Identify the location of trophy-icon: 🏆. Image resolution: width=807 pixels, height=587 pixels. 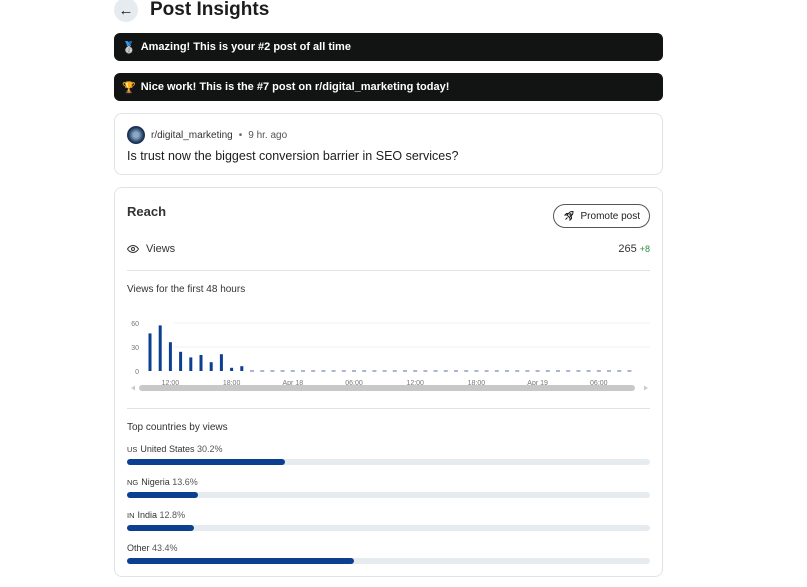
(129, 87).